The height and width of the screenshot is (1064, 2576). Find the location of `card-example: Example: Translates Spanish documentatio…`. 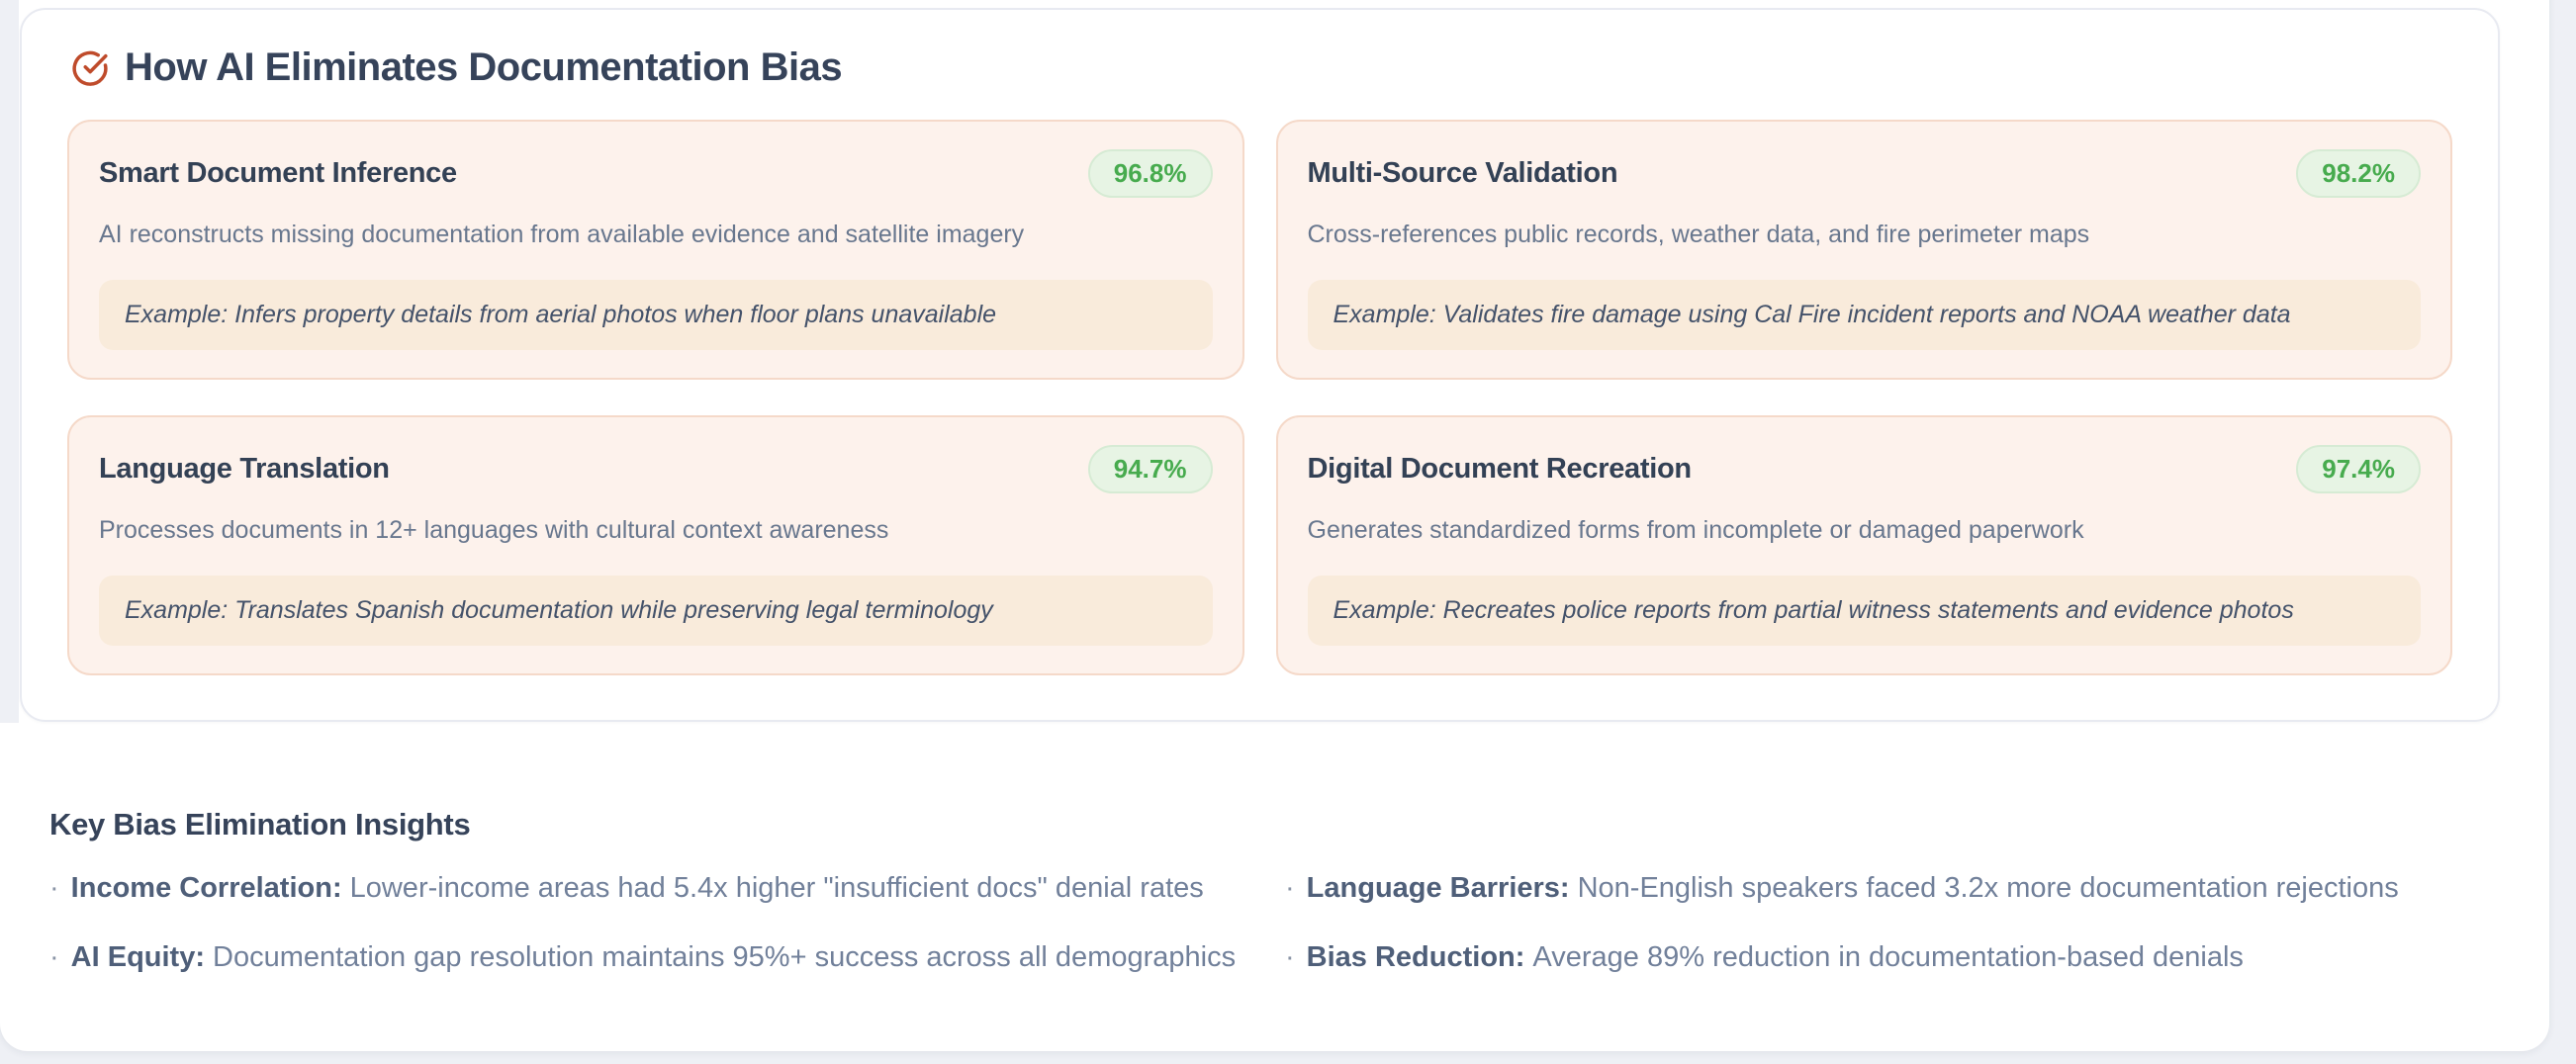

card-example: Example: Translates Spanish documentatio… is located at coordinates (656, 611).